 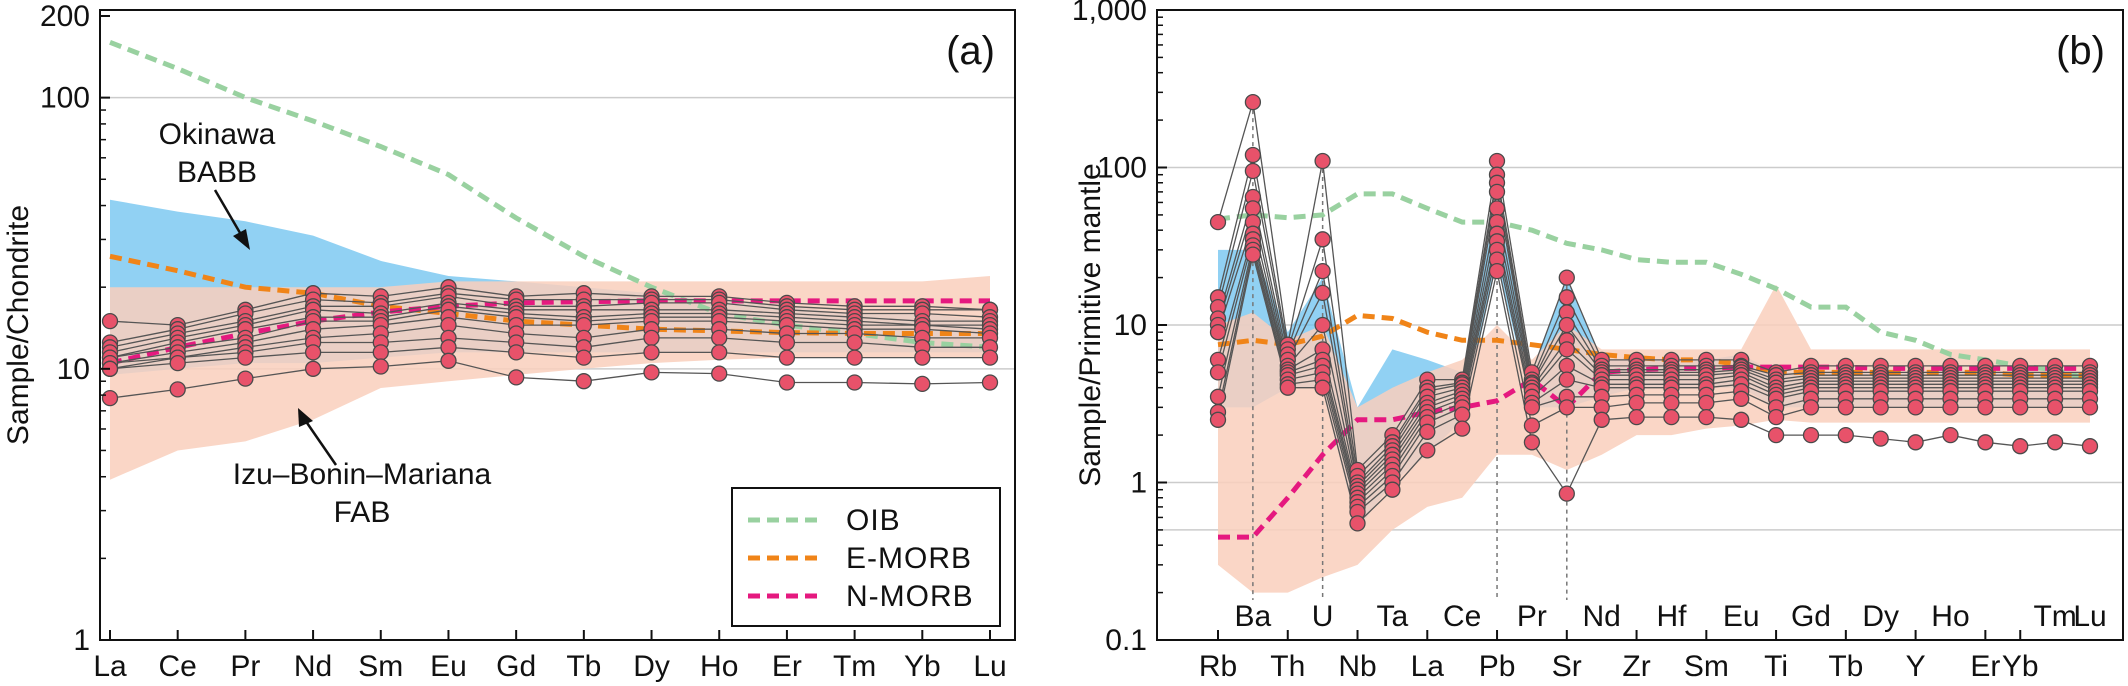 I want to click on a-sample-10-Lu, so click(x=990, y=357).